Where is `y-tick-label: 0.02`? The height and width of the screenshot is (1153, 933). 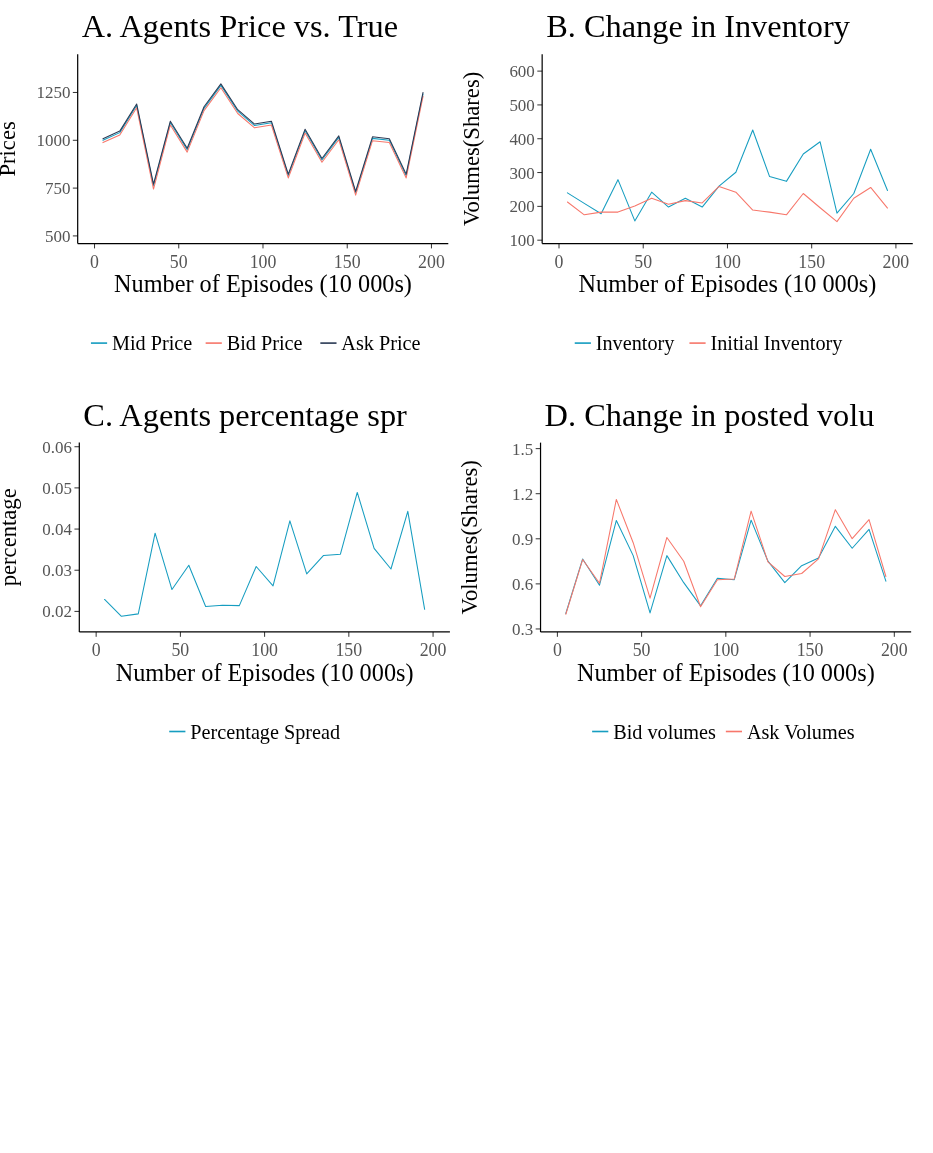
y-tick-label: 0.02 is located at coordinates (57, 612).